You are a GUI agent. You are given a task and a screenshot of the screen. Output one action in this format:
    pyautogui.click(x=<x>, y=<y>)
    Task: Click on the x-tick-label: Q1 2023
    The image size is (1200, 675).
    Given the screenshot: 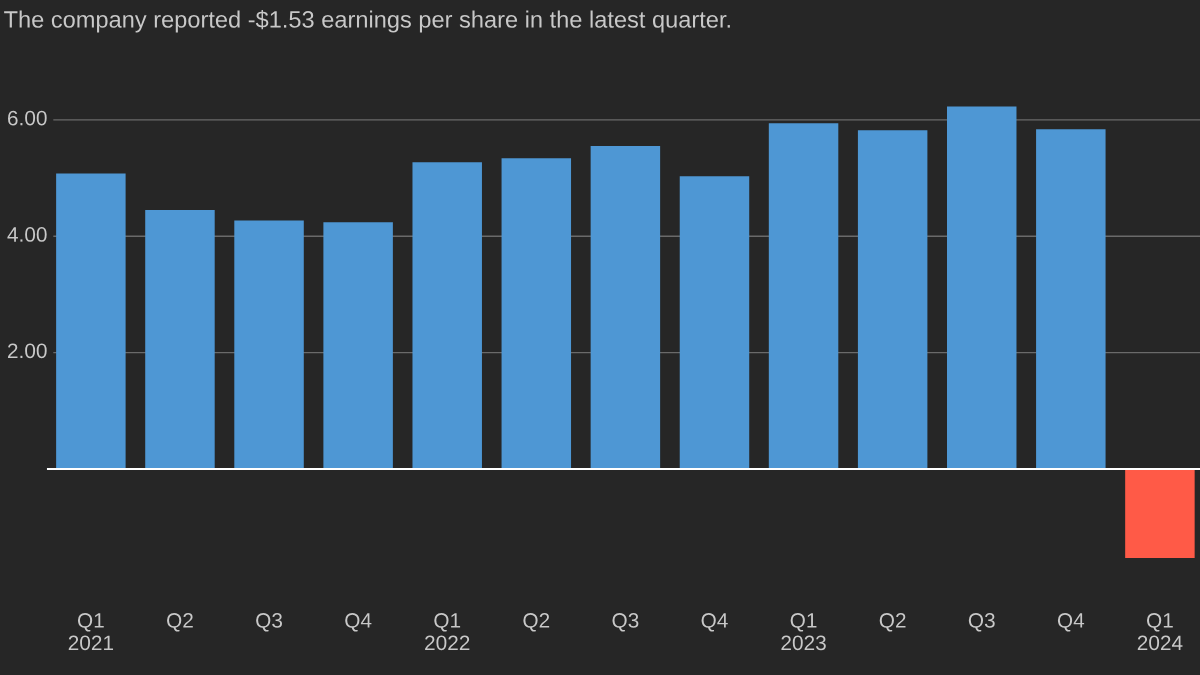 What is the action you would take?
    pyautogui.click(x=803, y=632)
    